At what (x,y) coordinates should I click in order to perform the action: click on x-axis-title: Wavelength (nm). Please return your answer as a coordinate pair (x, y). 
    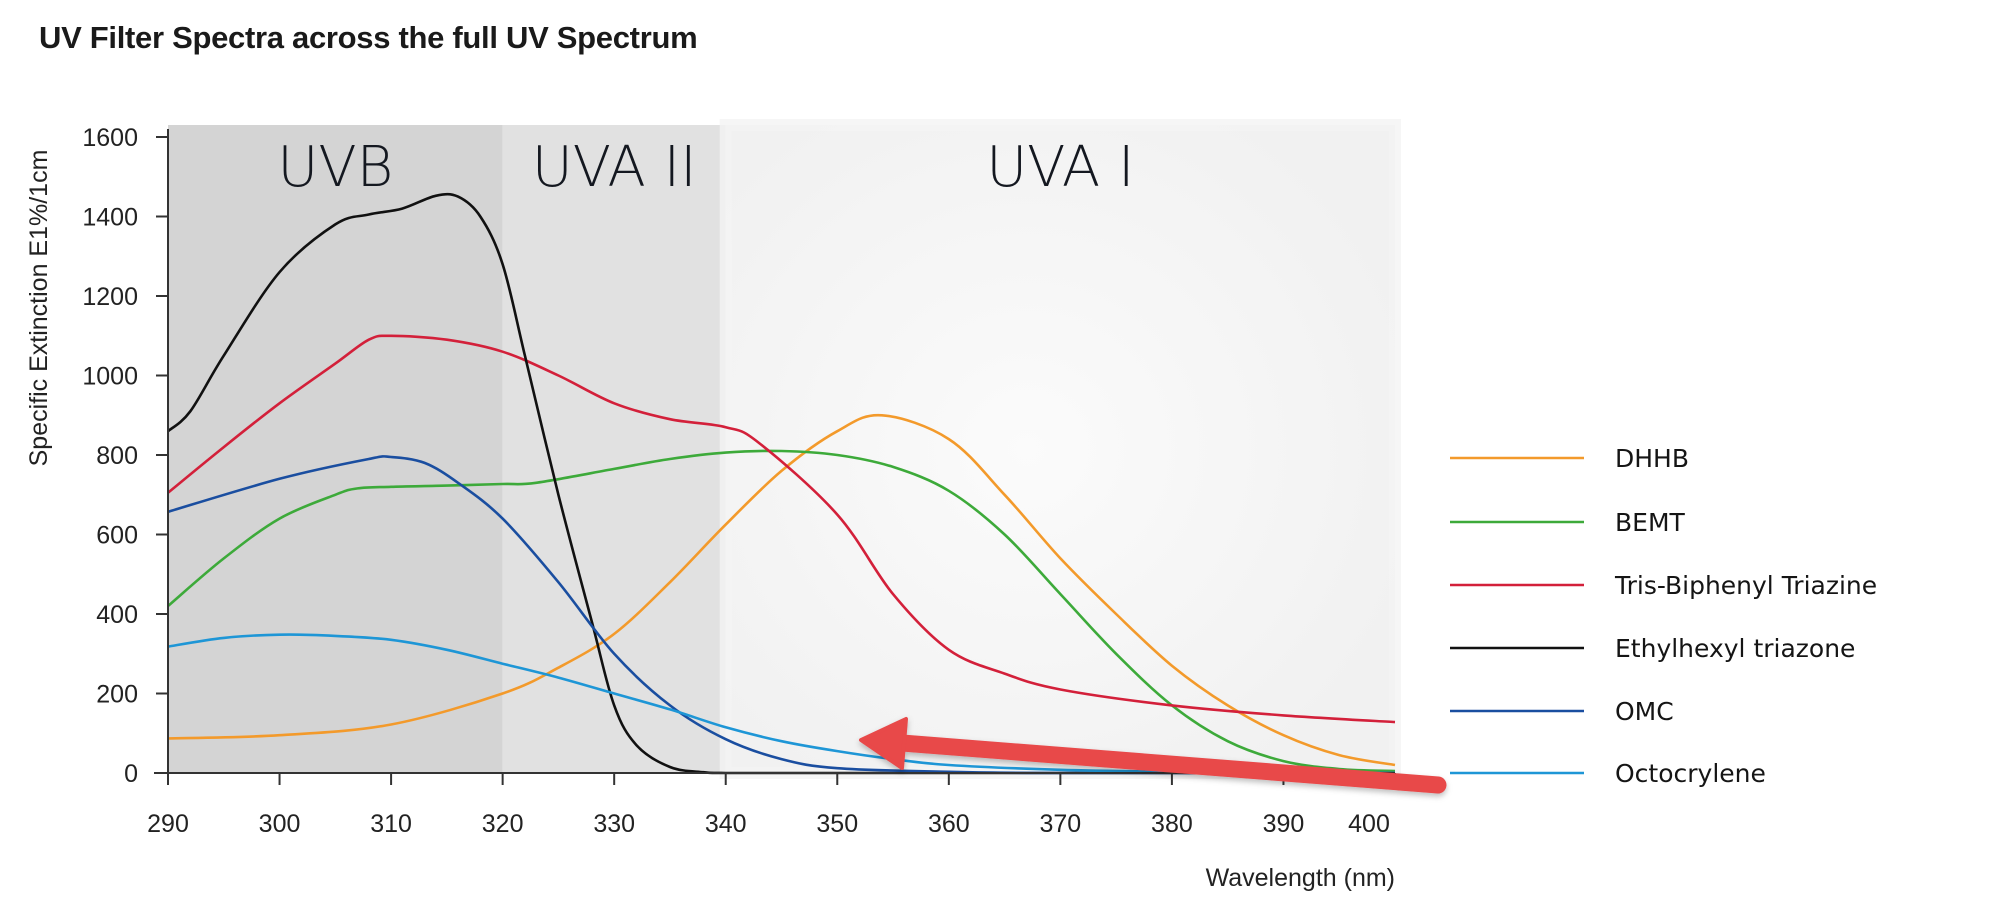
    Looking at the image, I should click on (1300, 878).